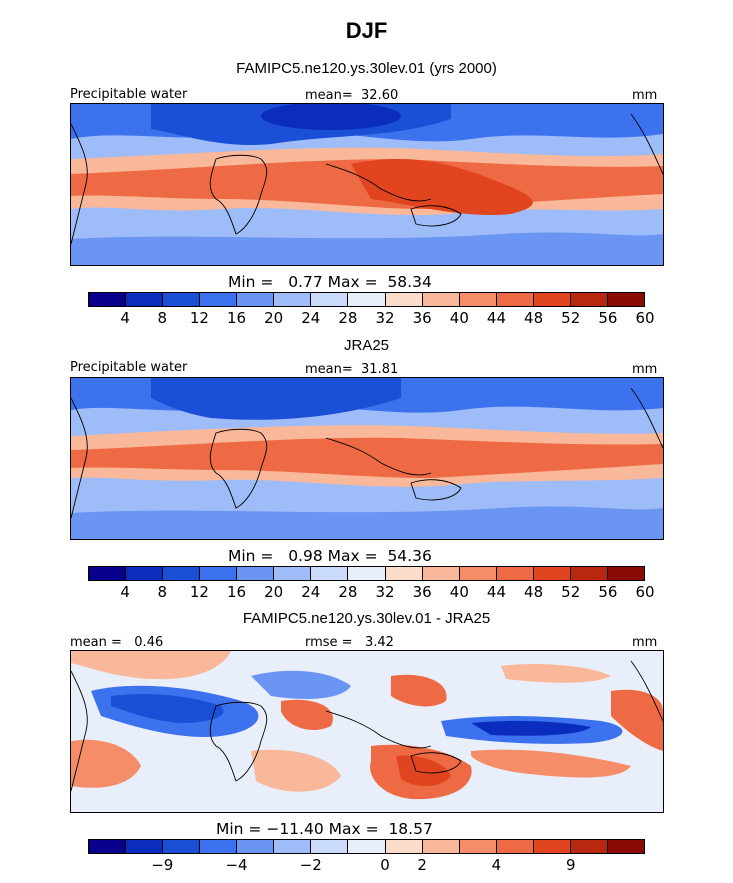 The width and height of the screenshot is (733, 883). Describe the element at coordinates (366, 68) in the screenshot. I see `panel1-subtitle: FAMIPC5.ne120.ys.30lev.01 (yrs 2000)` at that location.